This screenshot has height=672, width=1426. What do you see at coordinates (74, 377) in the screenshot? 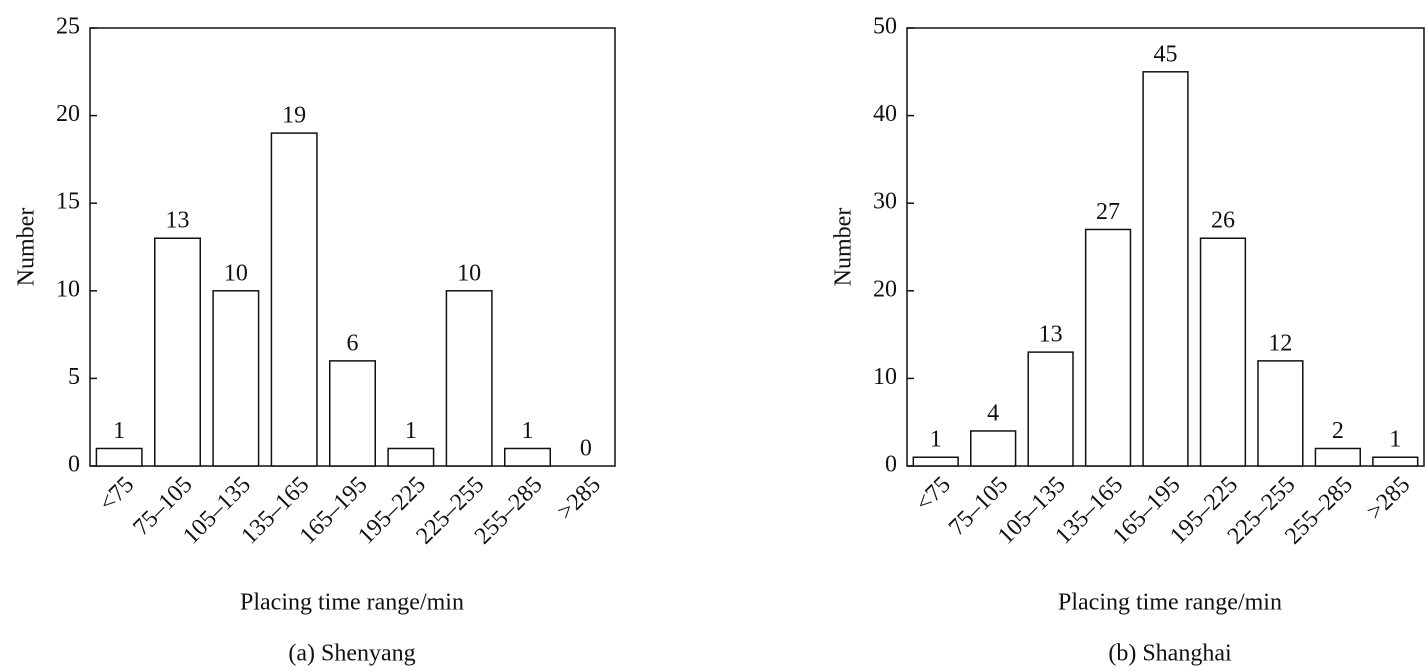
I see `y-tick-label: 5` at bounding box center [74, 377].